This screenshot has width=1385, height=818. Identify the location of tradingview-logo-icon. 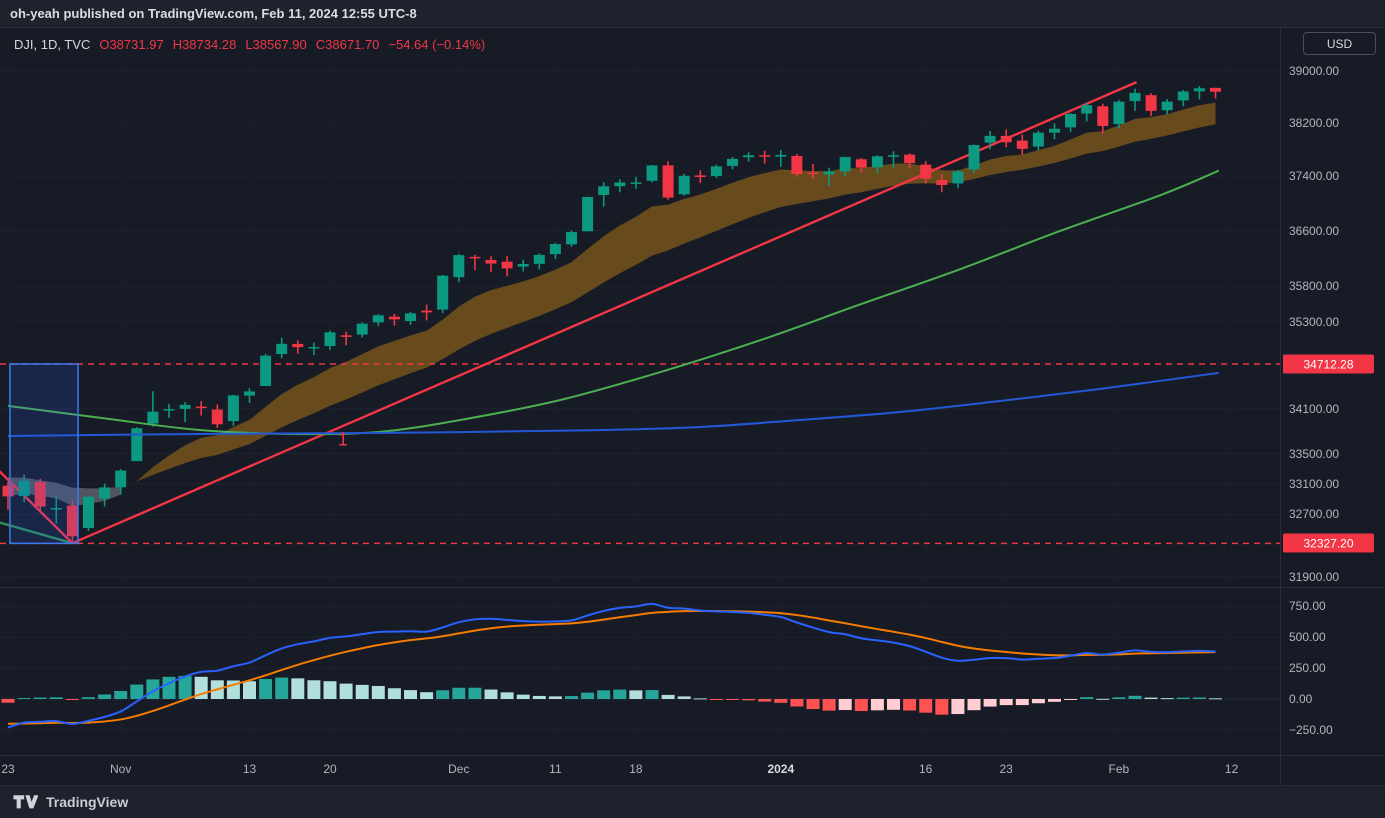
(25, 802).